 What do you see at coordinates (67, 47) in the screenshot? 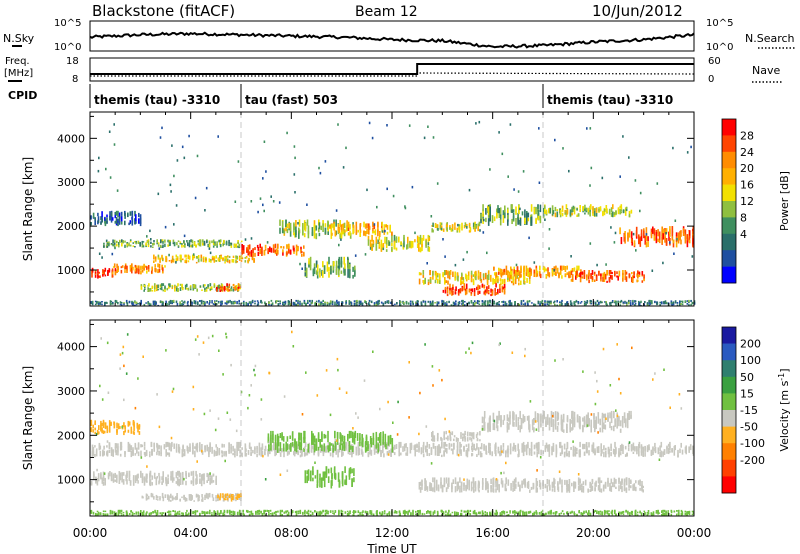
I see `nsky-tick-bottom: 10^0` at bounding box center [67, 47].